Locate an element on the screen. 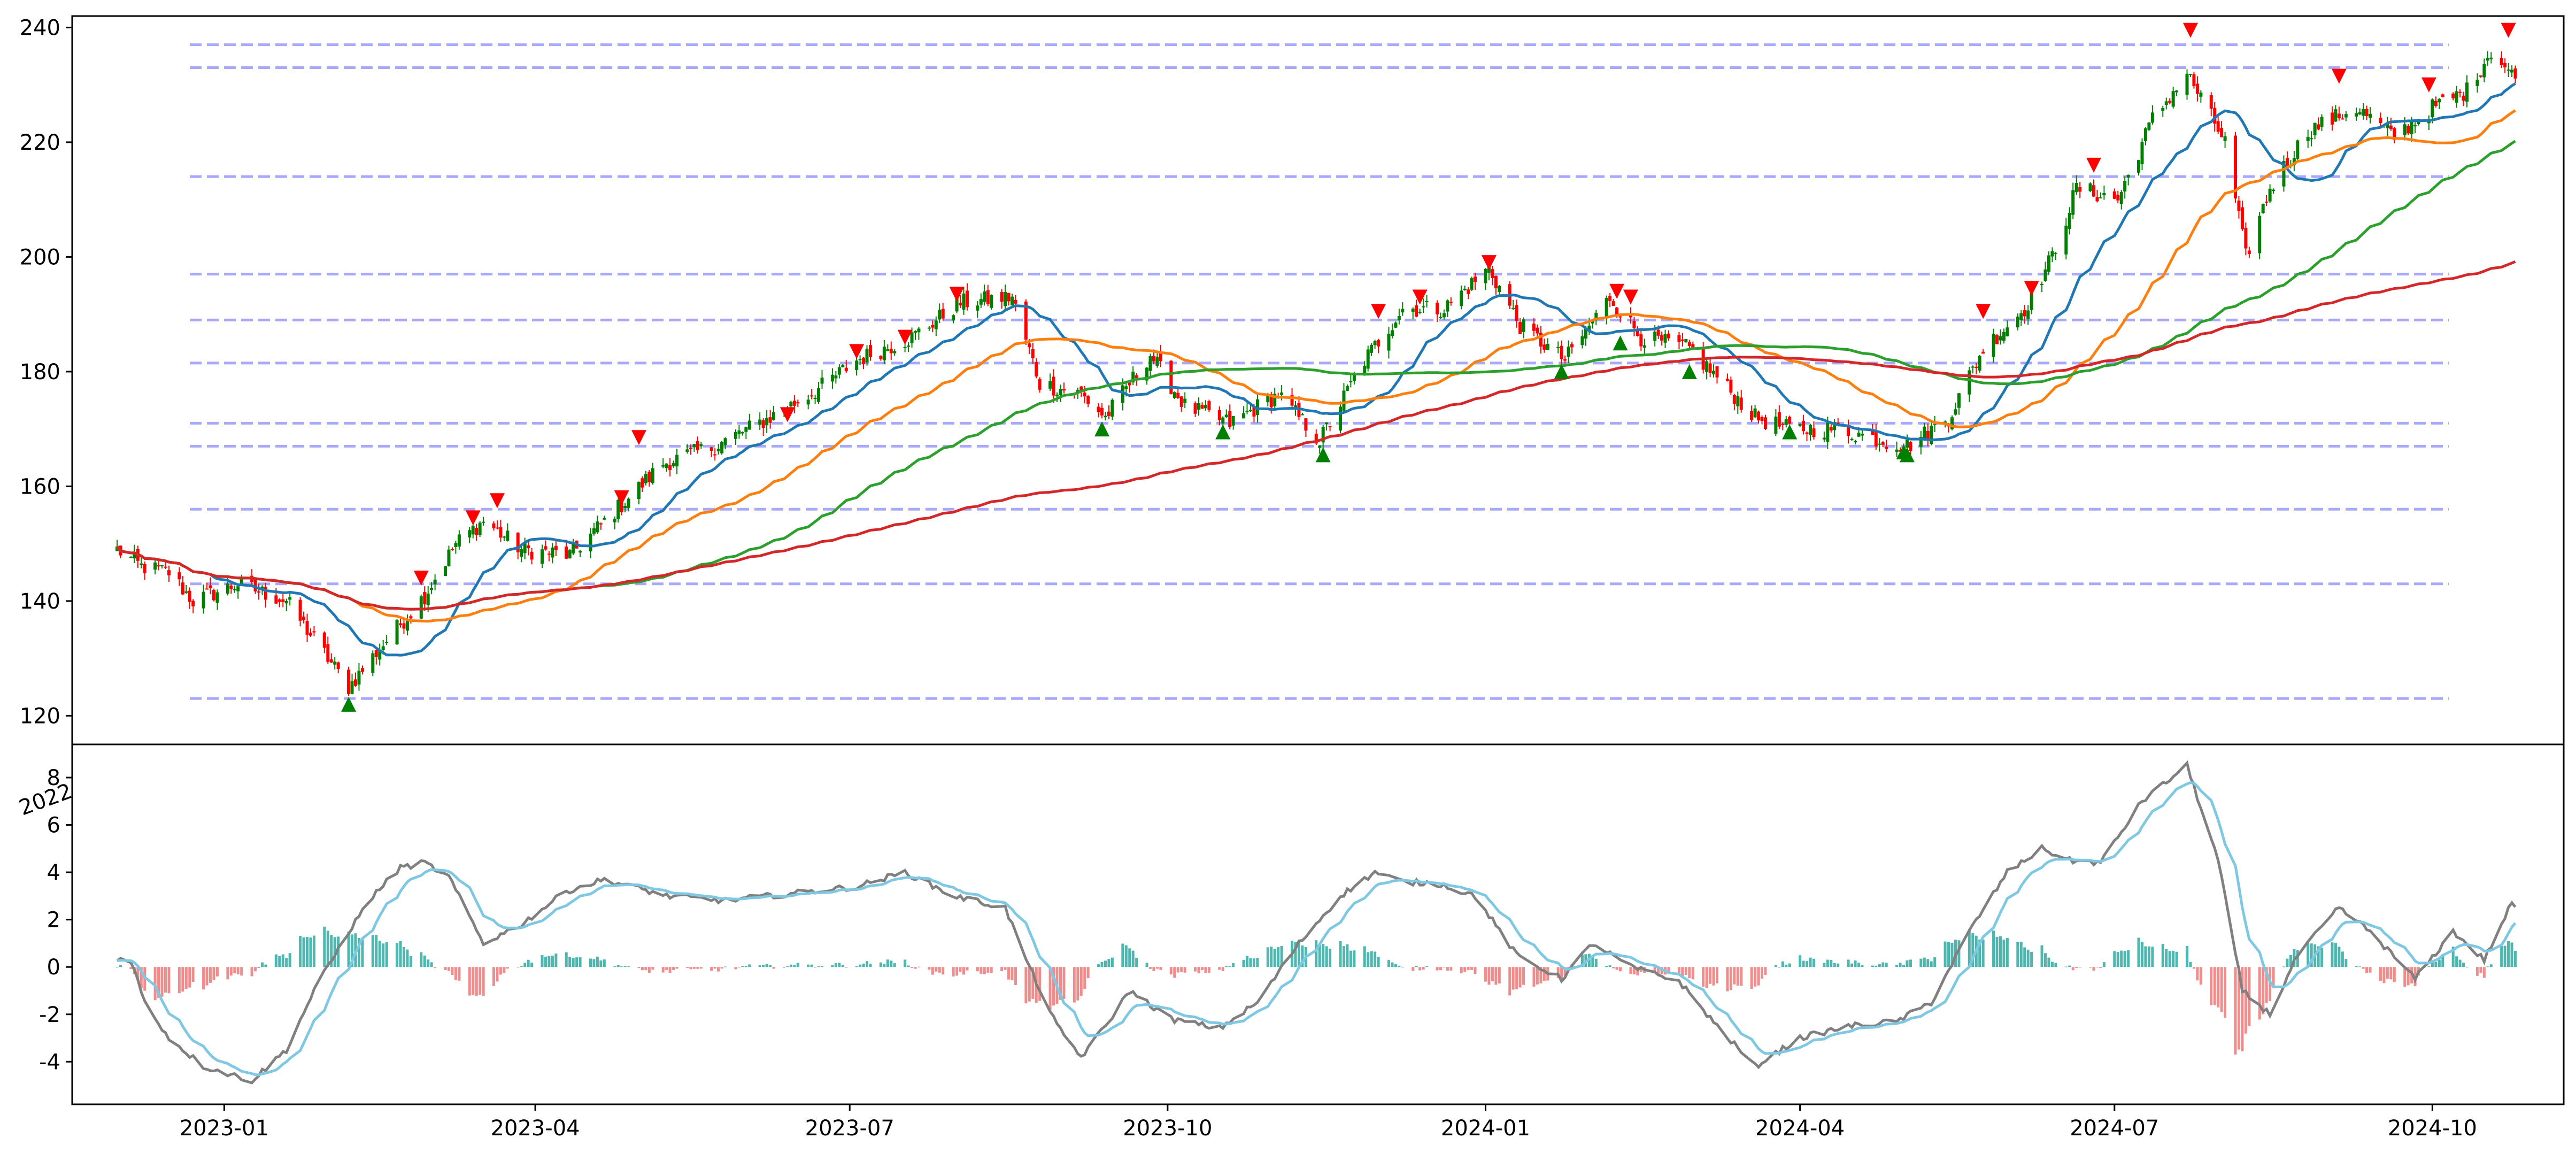 This screenshot has height=1161, width=2576. x-tick-label: 2024-10 is located at coordinates (2432, 1128).